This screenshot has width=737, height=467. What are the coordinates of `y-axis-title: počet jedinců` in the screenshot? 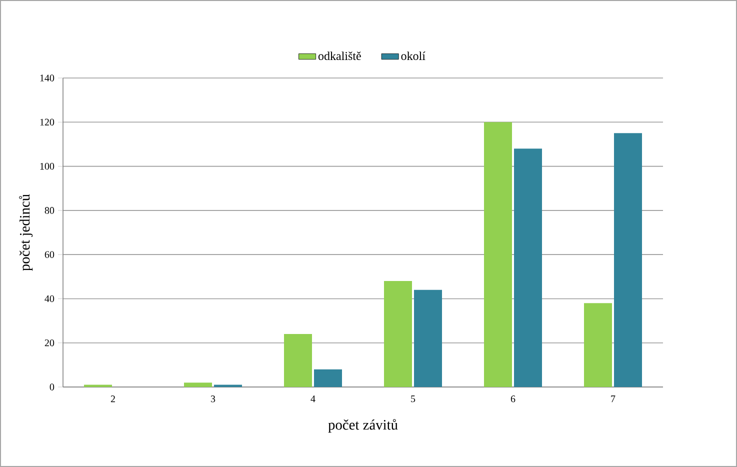 It's located at (26, 232).